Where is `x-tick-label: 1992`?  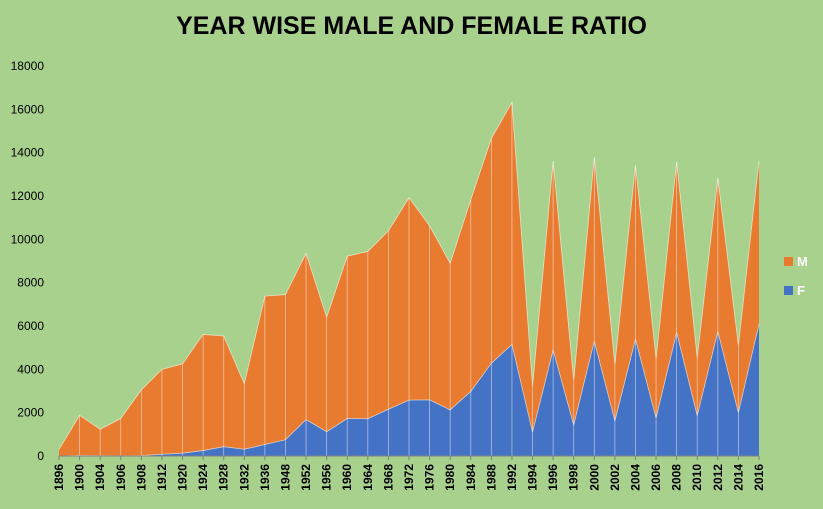
x-tick-label: 1992 is located at coordinates (512, 477).